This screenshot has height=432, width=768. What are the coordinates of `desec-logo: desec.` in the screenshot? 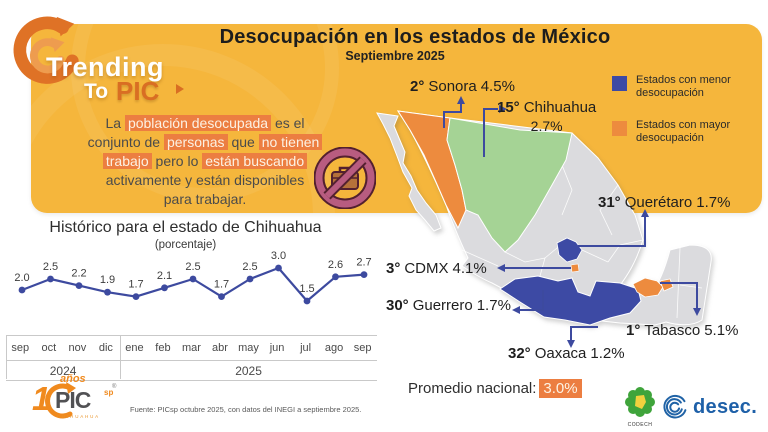 It's located at (709, 407).